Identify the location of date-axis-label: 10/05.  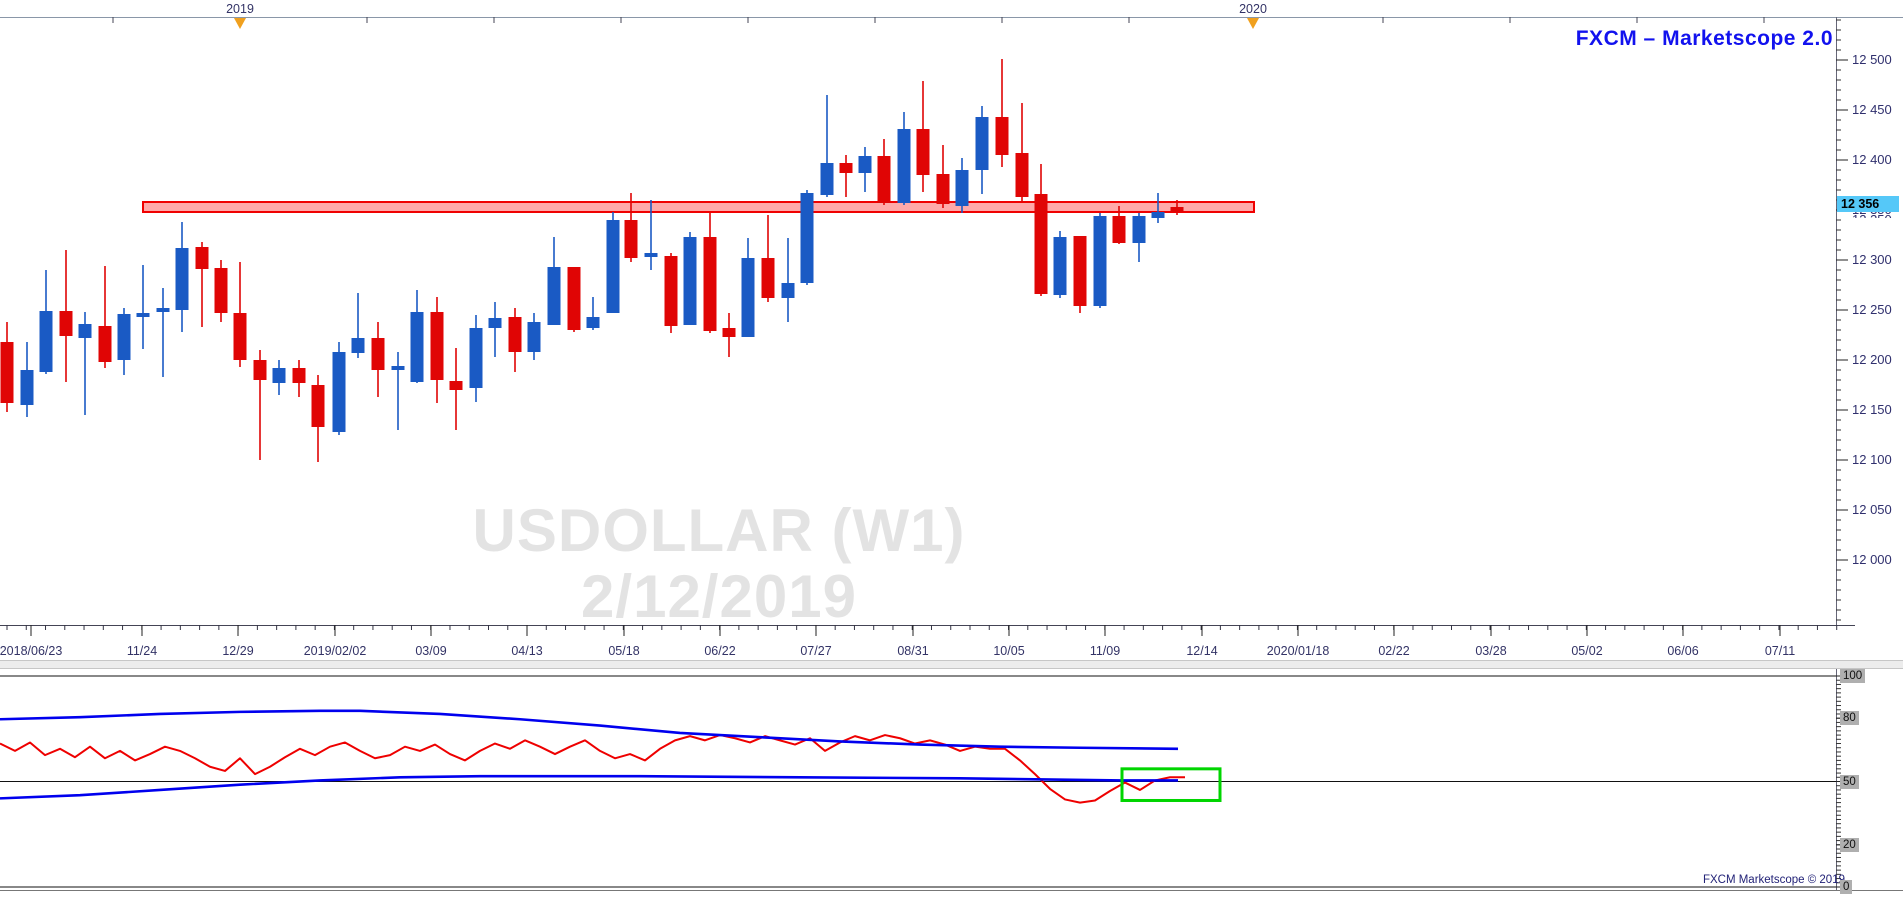
(1009, 651).